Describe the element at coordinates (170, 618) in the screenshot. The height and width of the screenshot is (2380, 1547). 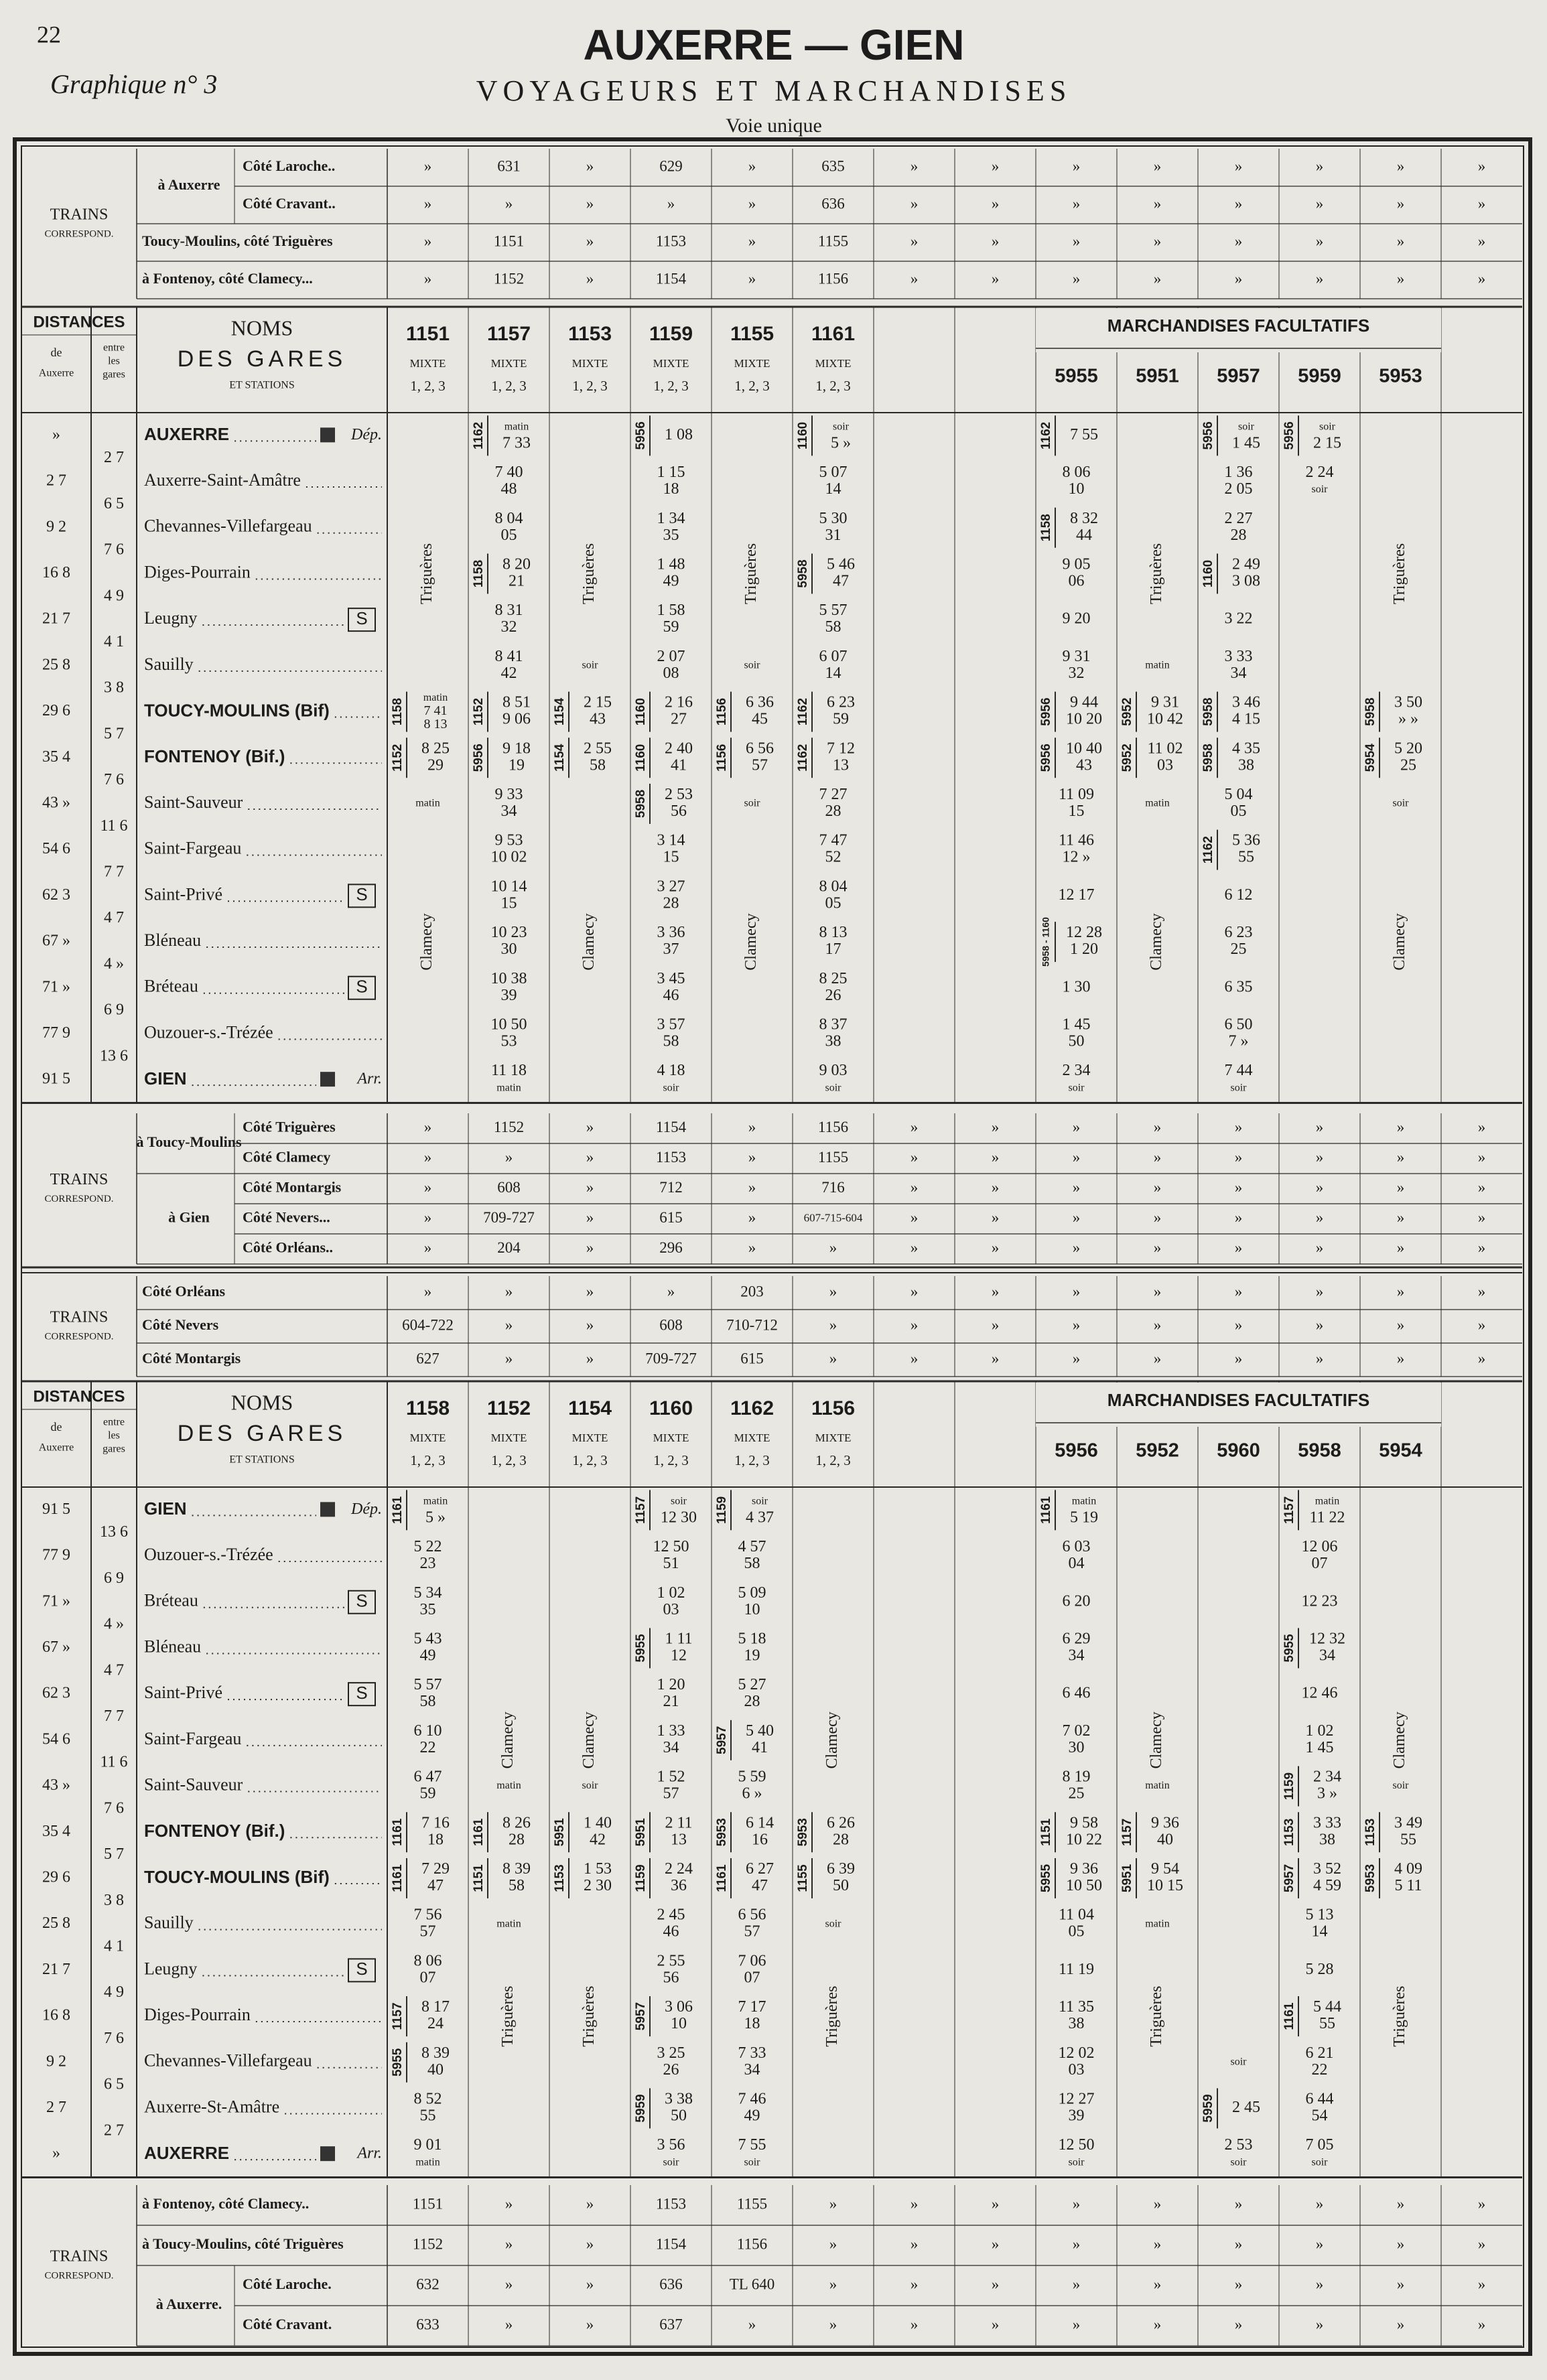
I see `station-name: Leugny` at that location.